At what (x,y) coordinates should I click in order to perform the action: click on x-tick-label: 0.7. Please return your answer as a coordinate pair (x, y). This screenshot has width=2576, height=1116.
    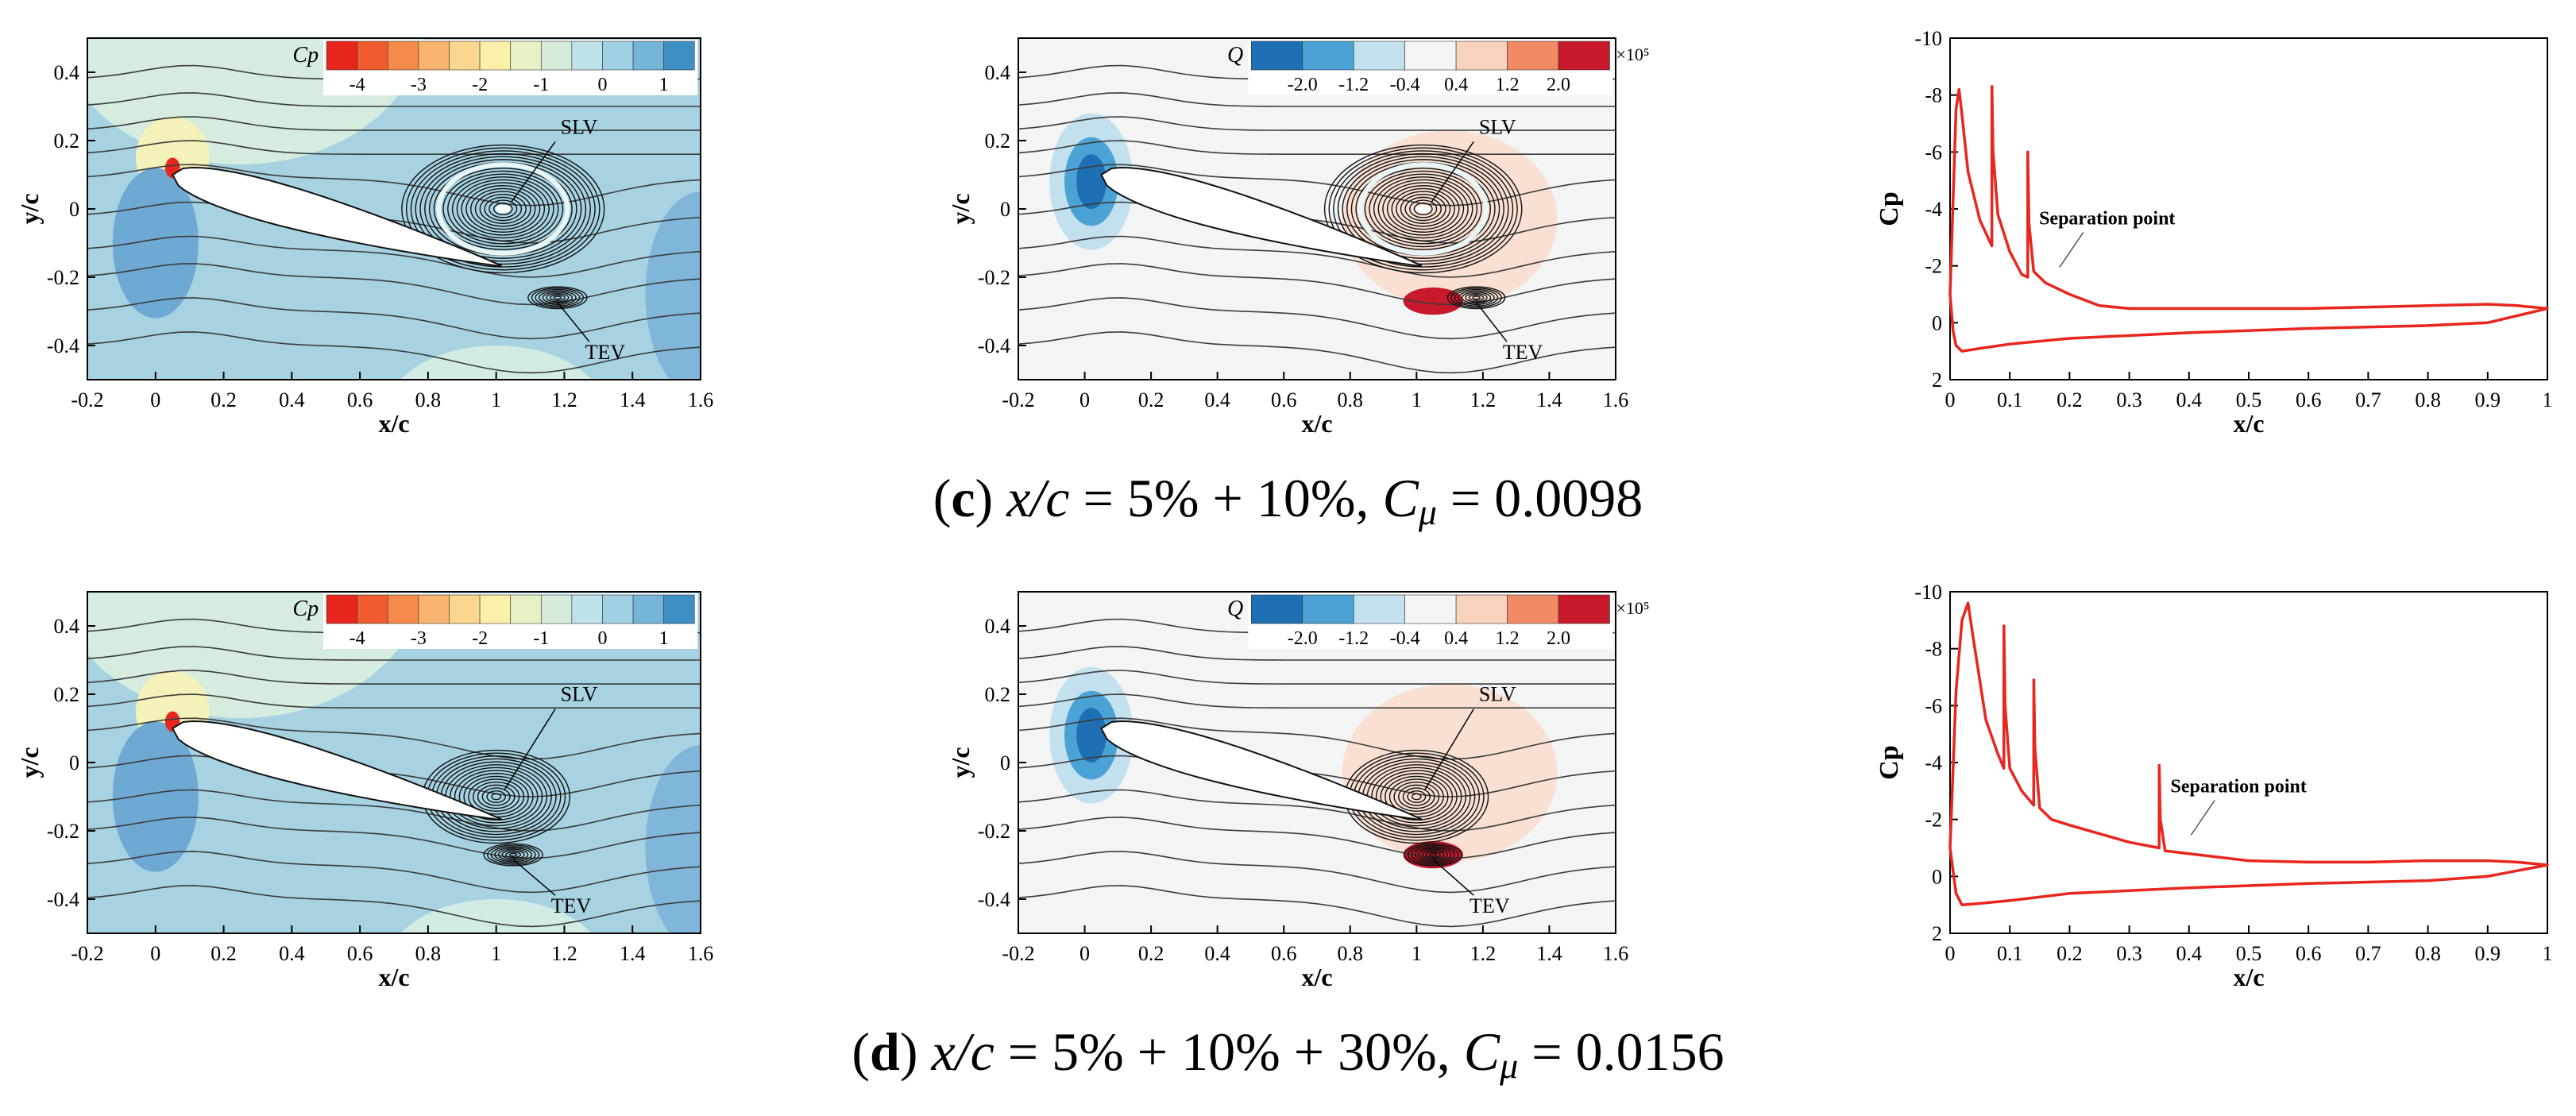
    Looking at the image, I should click on (2368, 399).